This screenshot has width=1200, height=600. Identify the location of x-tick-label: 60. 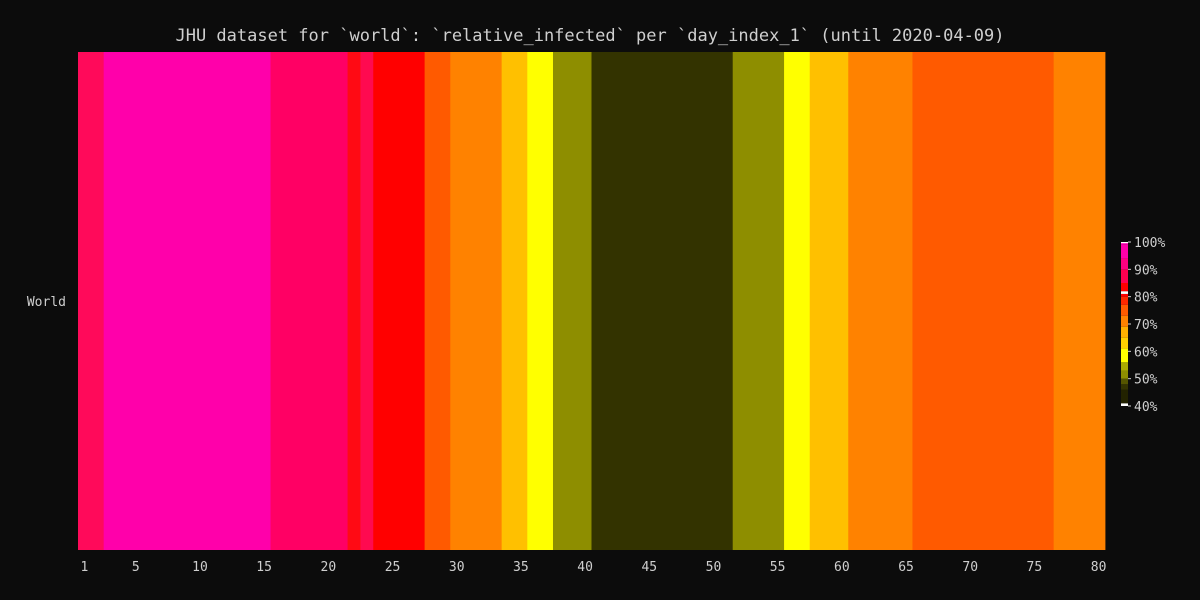
(842, 567).